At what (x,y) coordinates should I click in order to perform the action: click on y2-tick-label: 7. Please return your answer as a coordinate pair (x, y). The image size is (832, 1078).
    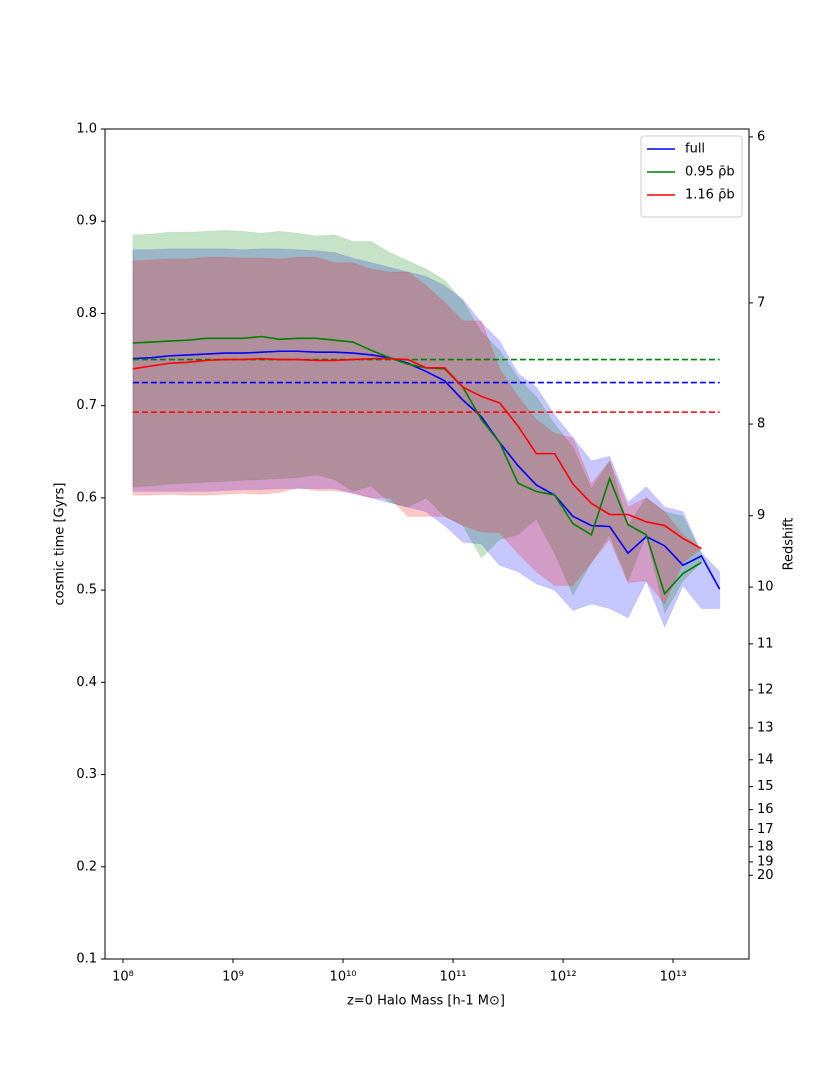
    Looking at the image, I should click on (761, 302).